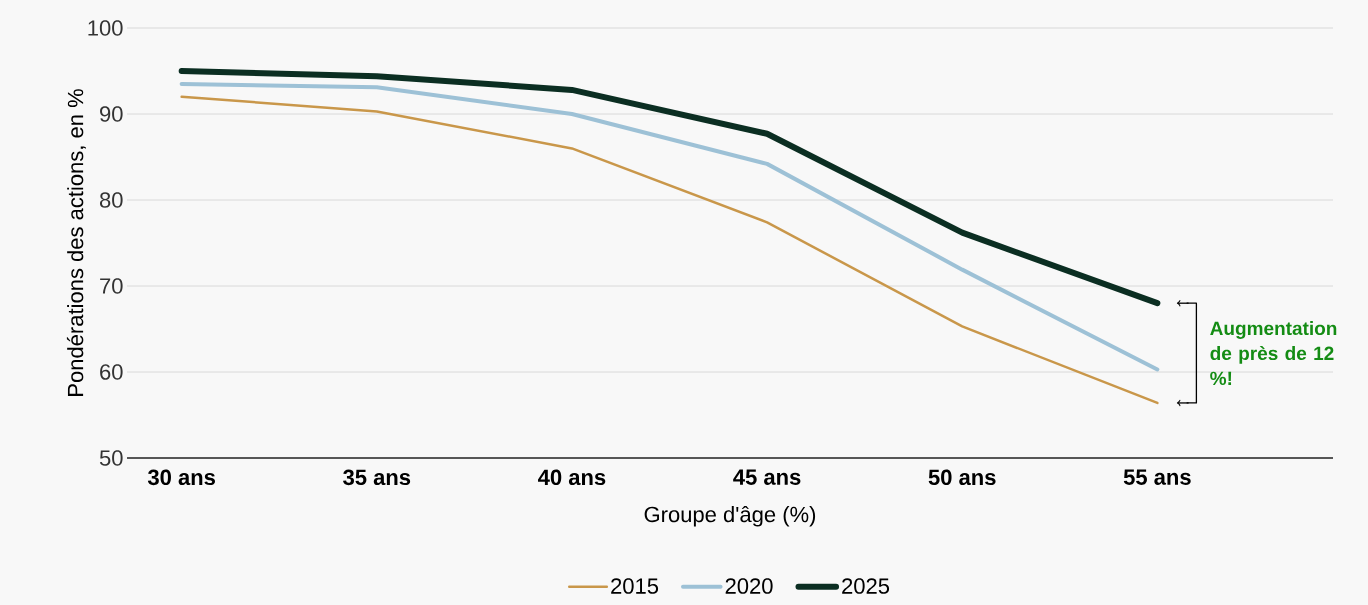 Image resolution: width=1368 pixels, height=605 pixels. I want to click on y-tick-label: 60, so click(111, 372).